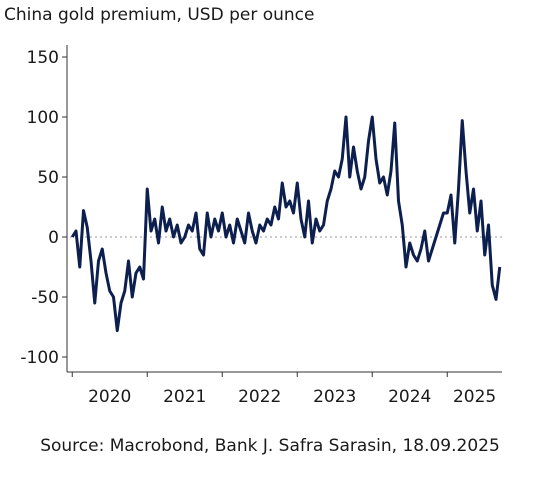 The width and height of the screenshot is (540, 478). I want to click on x-tick-label: 2023, so click(334, 397).